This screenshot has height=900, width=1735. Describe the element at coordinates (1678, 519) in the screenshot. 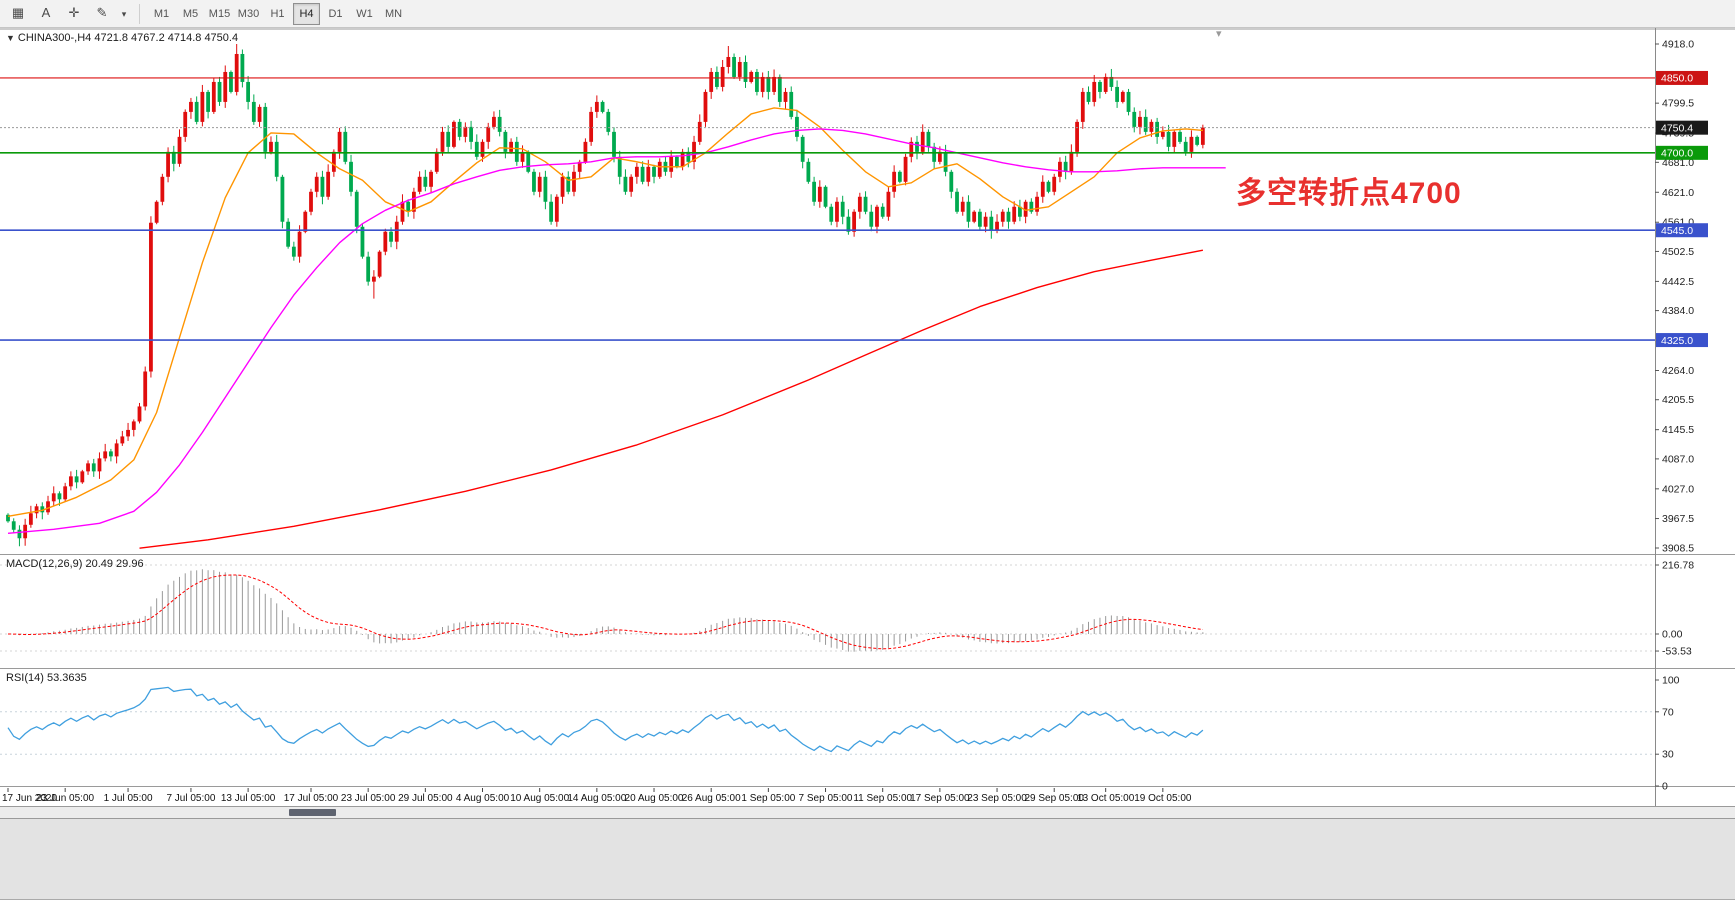

I see `svg-text: 3967.5` at that location.